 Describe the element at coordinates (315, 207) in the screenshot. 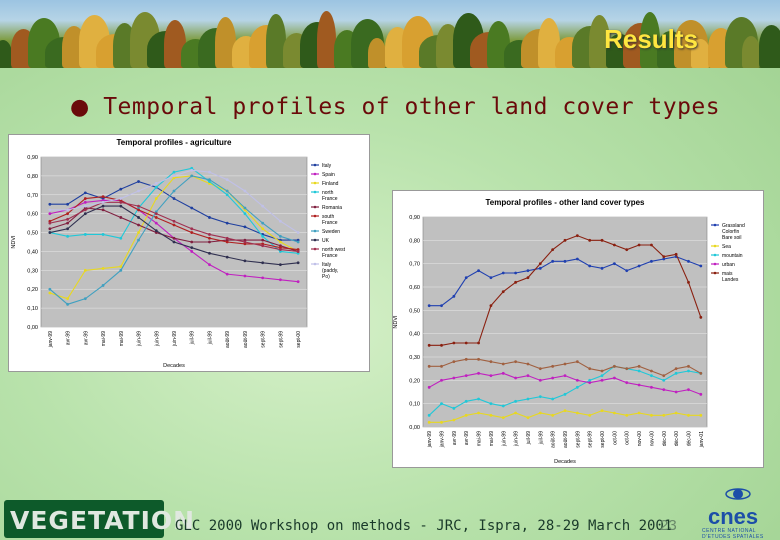

I see `legend-marker` at that location.